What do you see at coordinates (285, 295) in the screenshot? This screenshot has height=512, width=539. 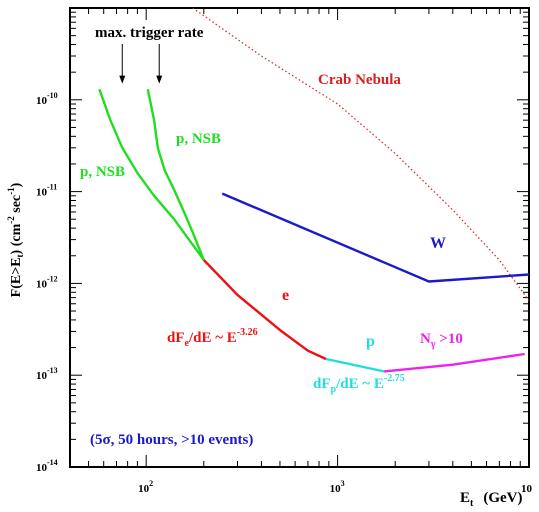 I see `annotation-e: e` at bounding box center [285, 295].